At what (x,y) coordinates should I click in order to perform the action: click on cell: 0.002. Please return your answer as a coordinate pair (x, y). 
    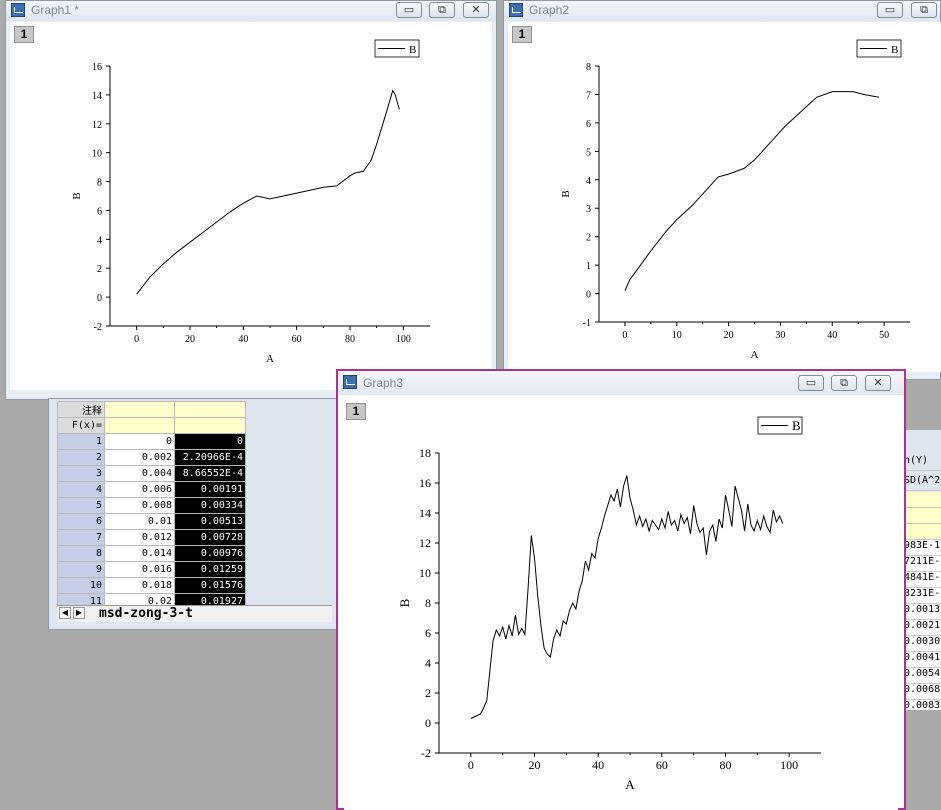
    Looking at the image, I should click on (139, 457).